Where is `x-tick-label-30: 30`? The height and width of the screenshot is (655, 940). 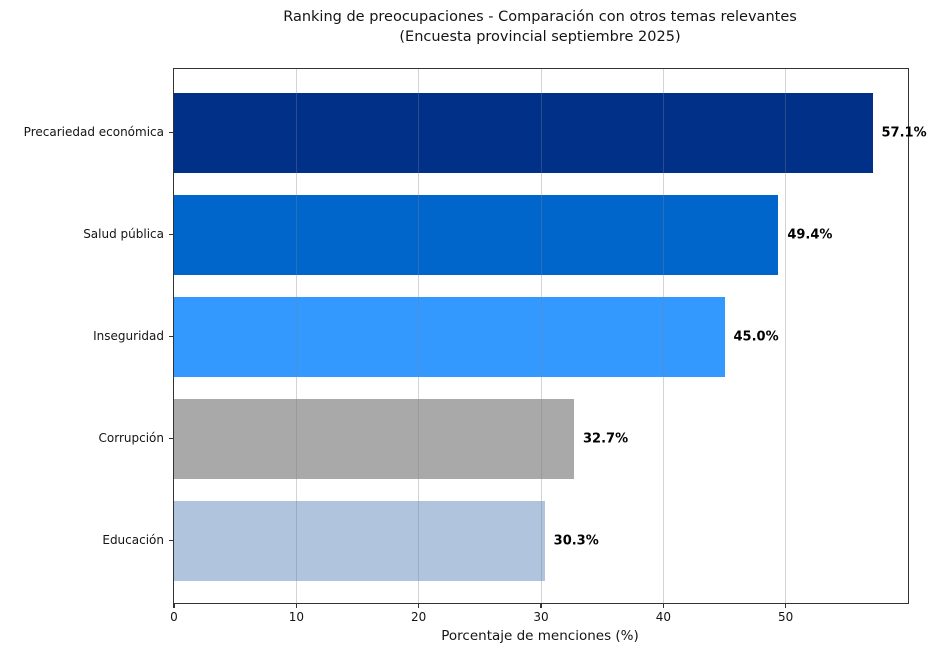 x-tick-label-30: 30 is located at coordinates (541, 617).